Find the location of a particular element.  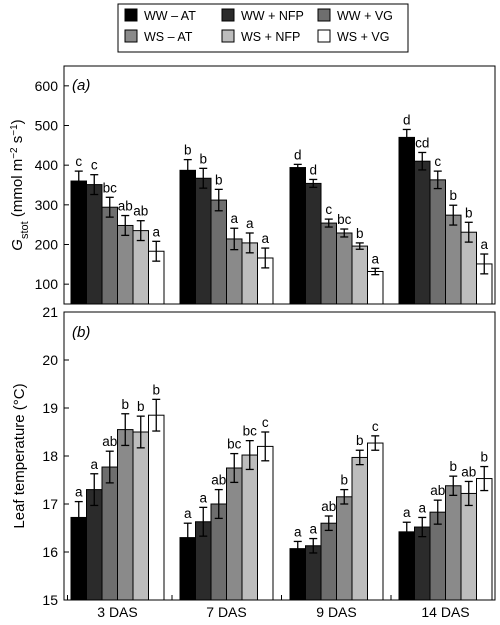

x-tick-label: 14 DAS is located at coordinates (445, 612).